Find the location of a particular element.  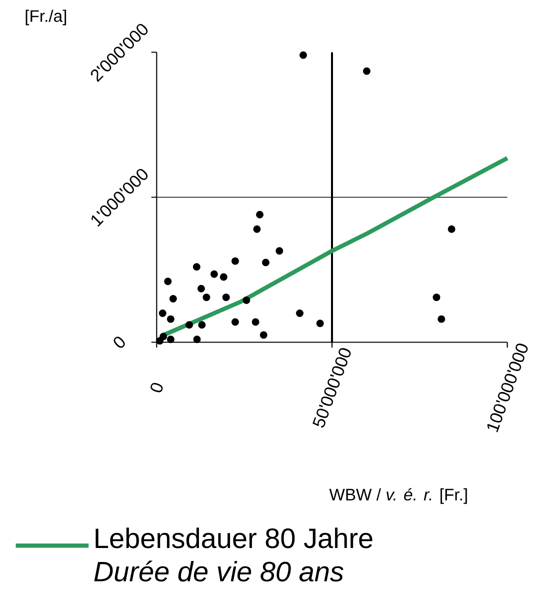

y-axis-title: [Fr./a] is located at coordinates (46, 18).